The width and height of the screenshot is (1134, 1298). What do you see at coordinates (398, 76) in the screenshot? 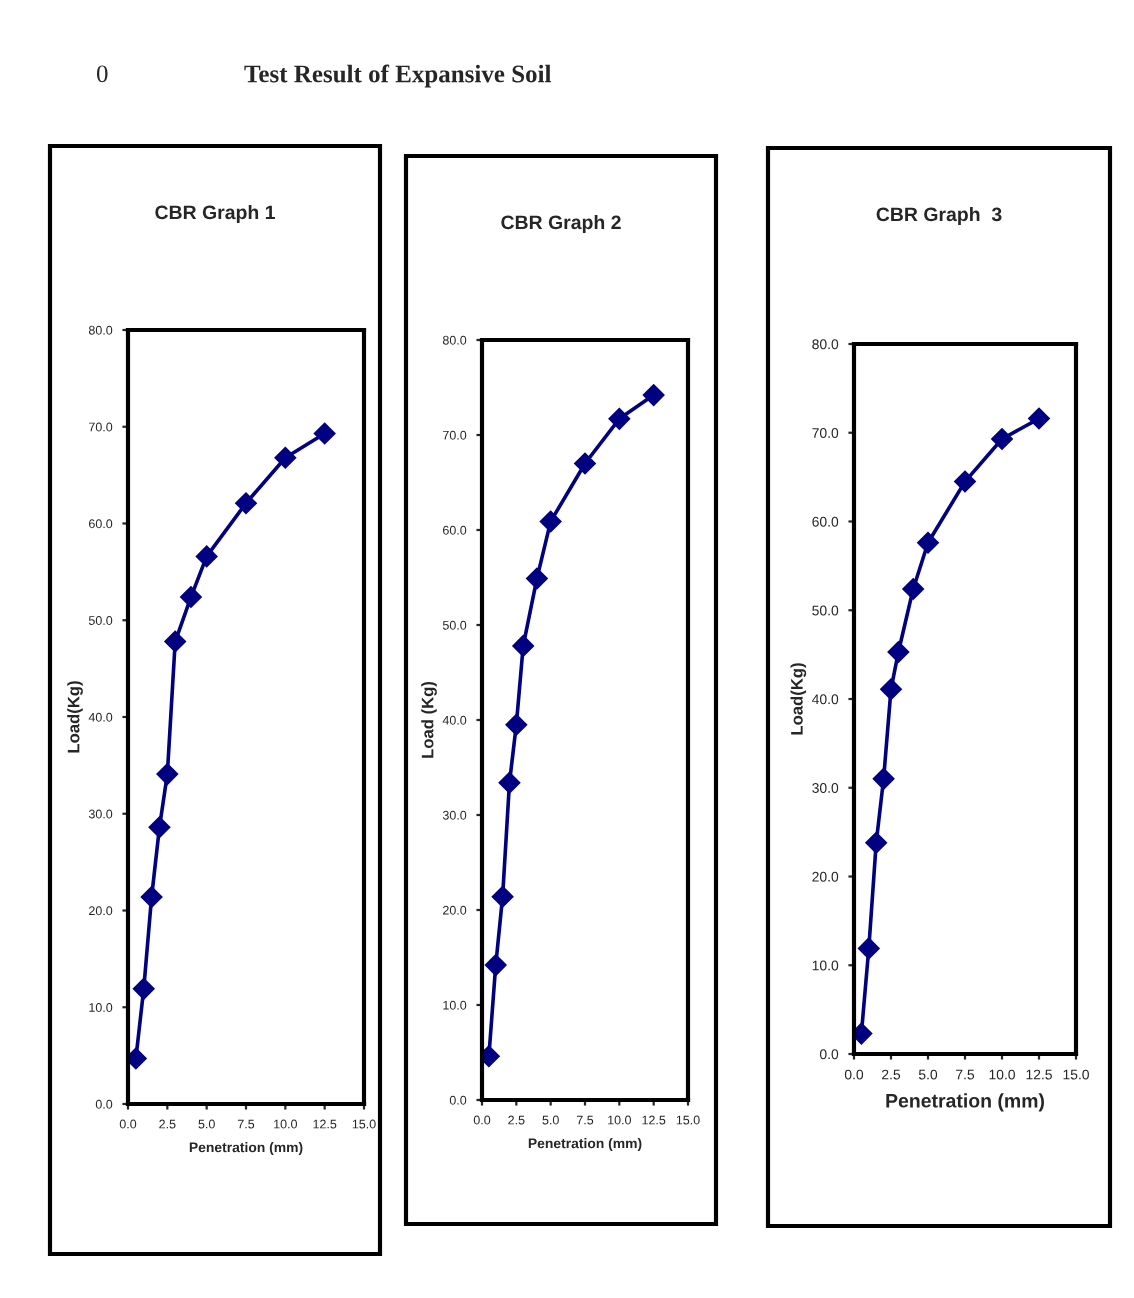
I see `text: Test Result of Expansive Soil` at bounding box center [398, 76].